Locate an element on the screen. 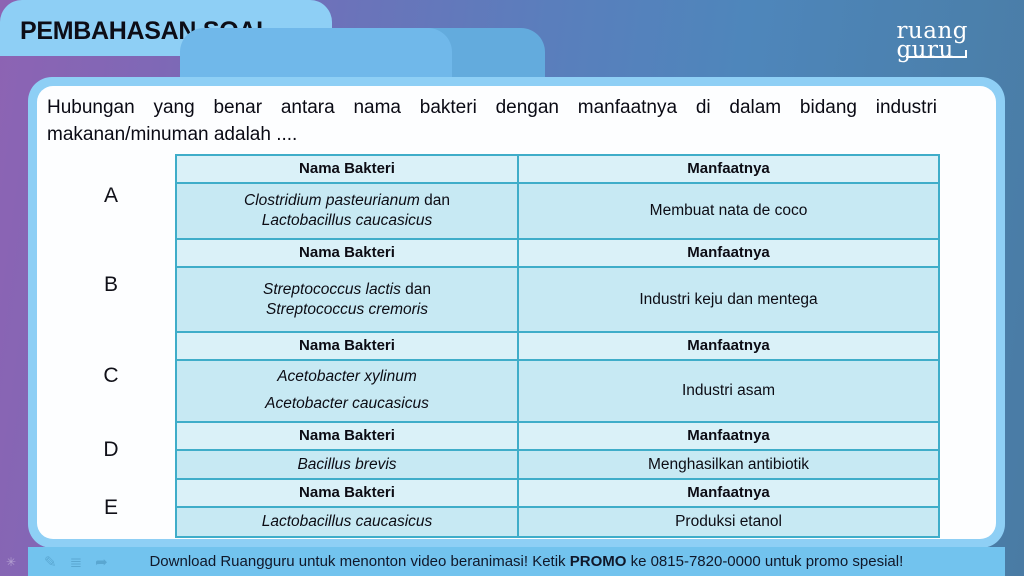 The image size is (1024, 576). bacteria-name-line: Acetobacter caucasicus is located at coordinates (347, 404).